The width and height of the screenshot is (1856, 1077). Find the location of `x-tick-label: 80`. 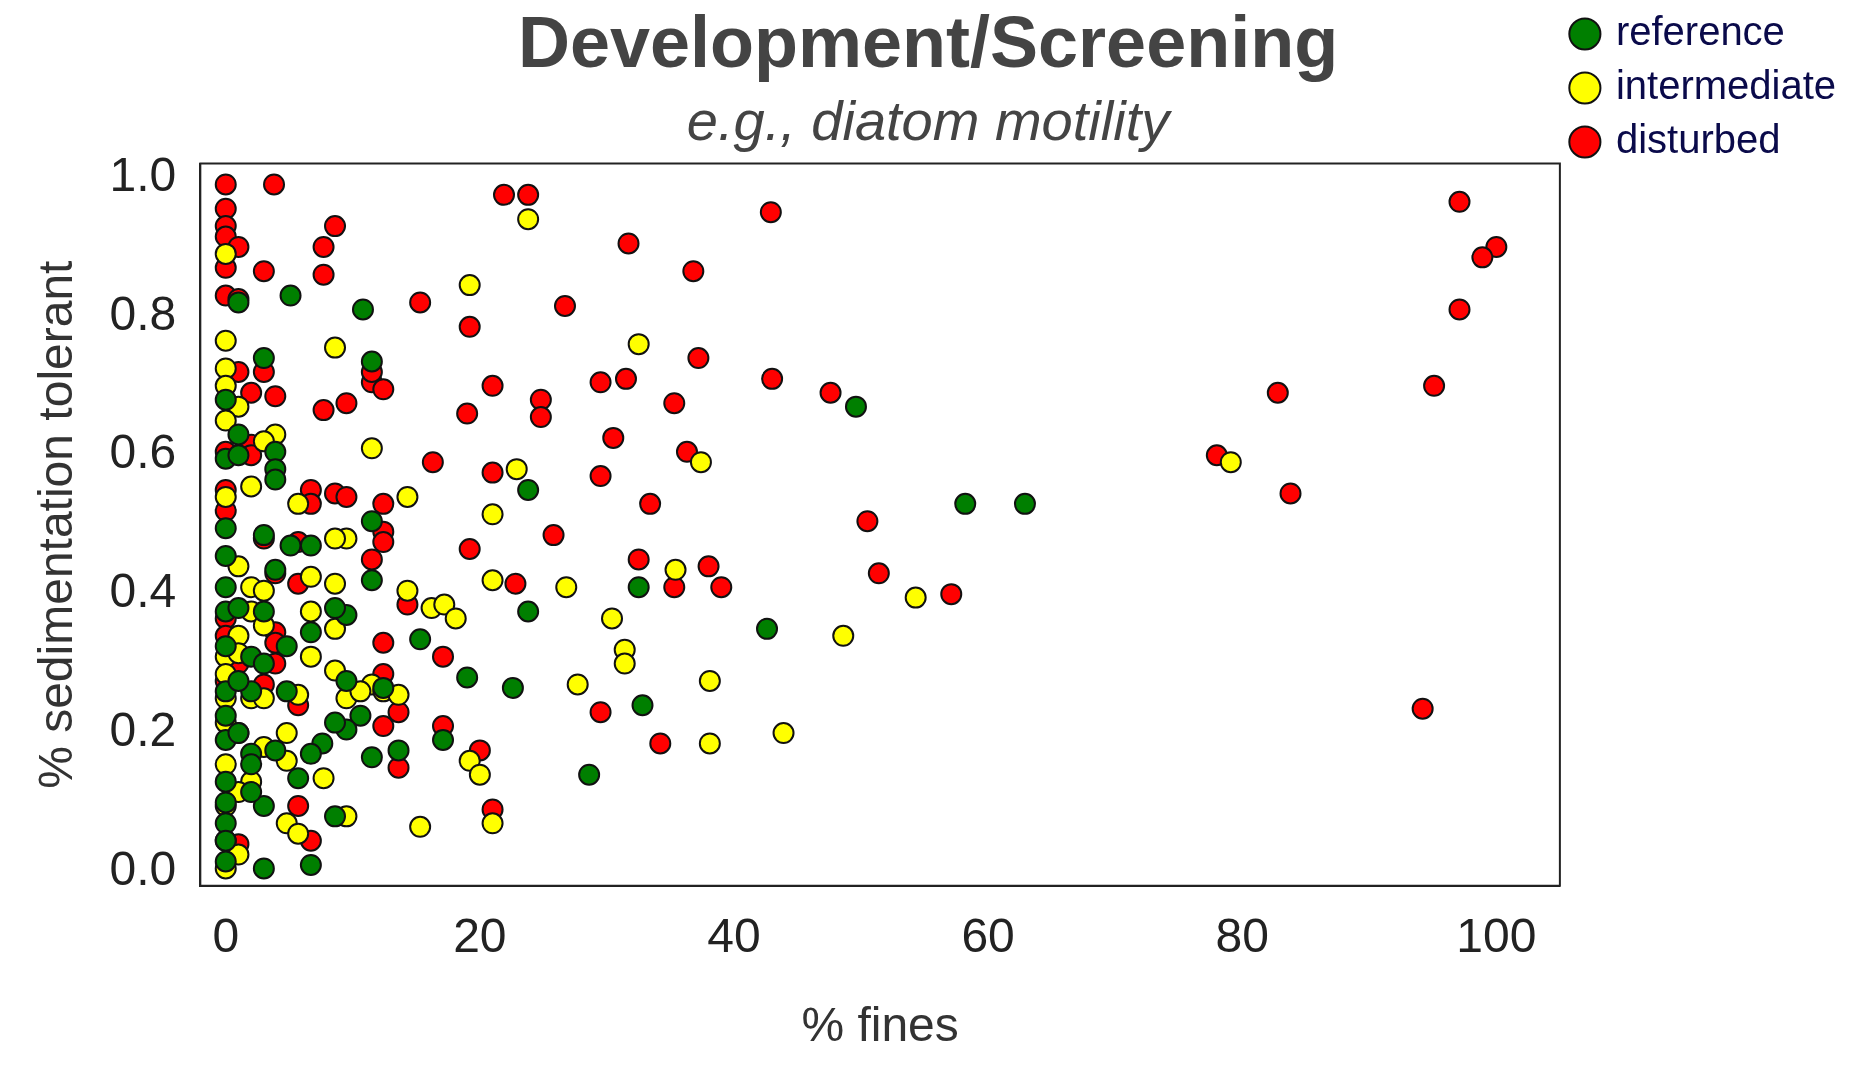

x-tick-label: 80 is located at coordinates (1242, 935).